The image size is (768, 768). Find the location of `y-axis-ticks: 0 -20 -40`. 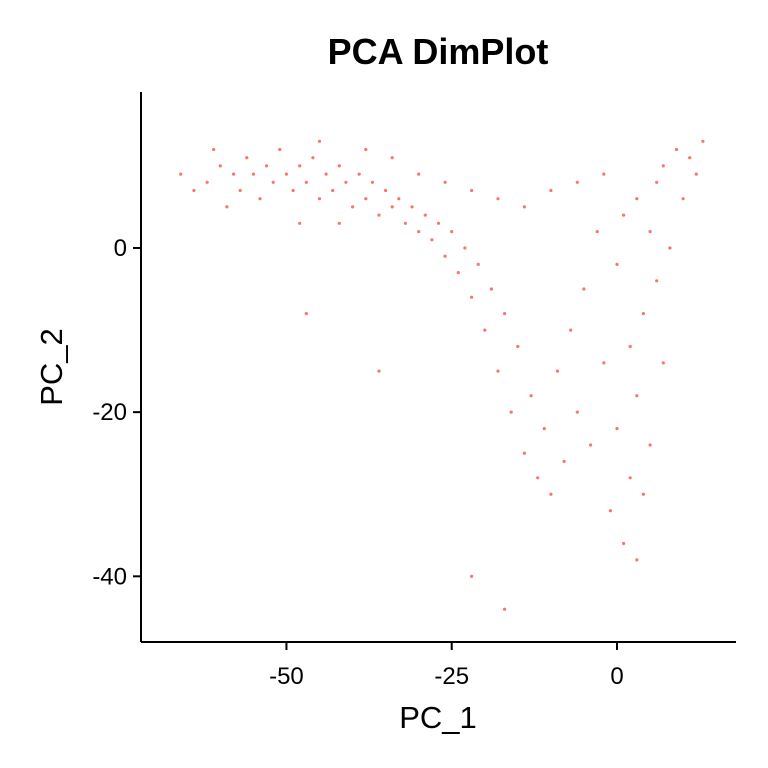

y-axis-ticks: 0 -20 -40 is located at coordinates (116, 412).